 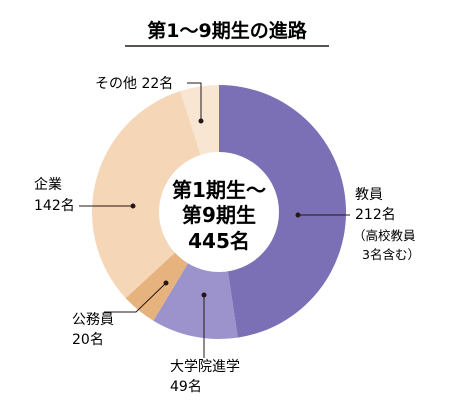 What do you see at coordinates (88, 340) in the screenshot?
I see `label-civil-value: 20名` at bounding box center [88, 340].